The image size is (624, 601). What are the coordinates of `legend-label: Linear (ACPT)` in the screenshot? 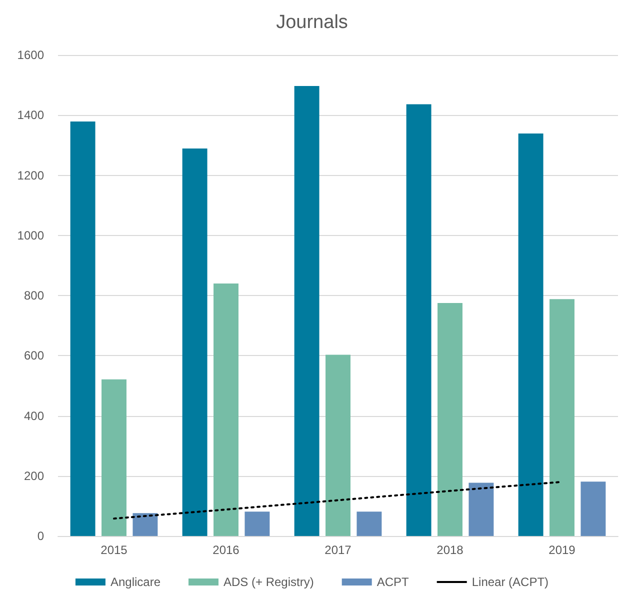 It's located at (510, 582).